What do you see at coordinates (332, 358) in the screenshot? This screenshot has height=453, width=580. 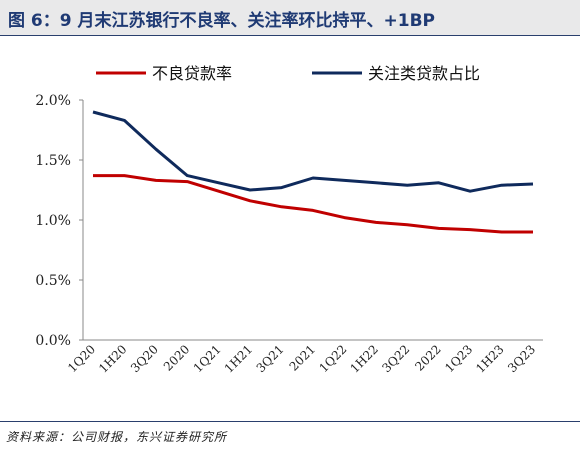 I see `x-tick-label: 1Q22` at bounding box center [332, 358].